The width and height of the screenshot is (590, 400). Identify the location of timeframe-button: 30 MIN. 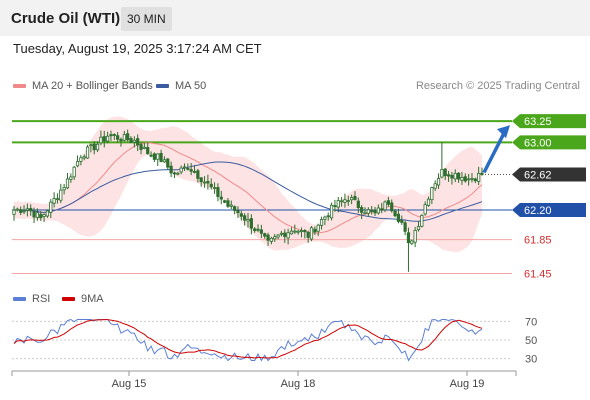
(146, 19).